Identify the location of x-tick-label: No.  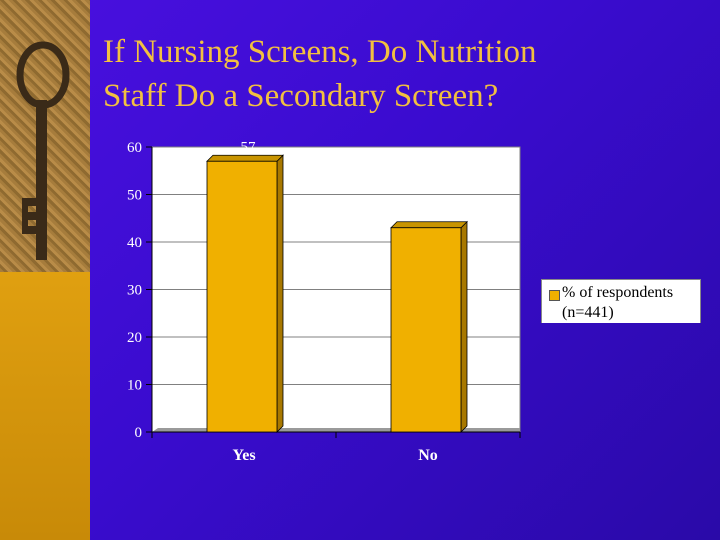
(428, 455).